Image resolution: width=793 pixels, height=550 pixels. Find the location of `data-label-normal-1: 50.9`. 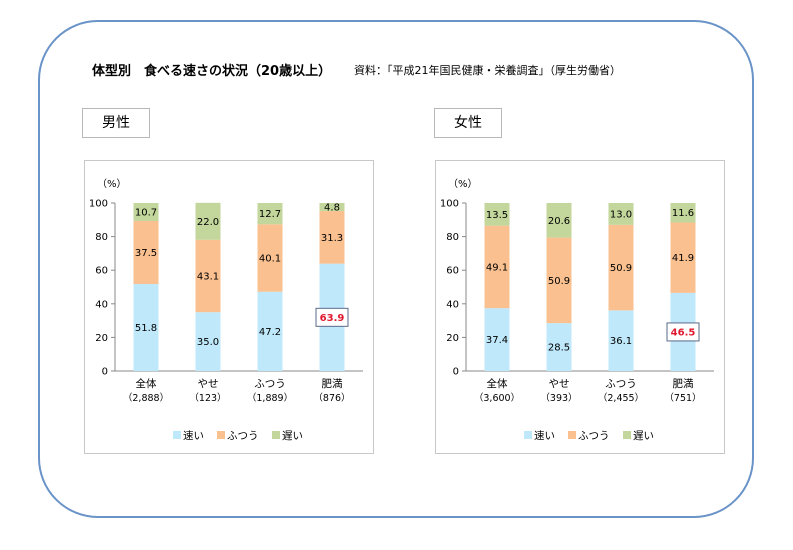

data-label-normal-1: 50.9 is located at coordinates (559, 281).